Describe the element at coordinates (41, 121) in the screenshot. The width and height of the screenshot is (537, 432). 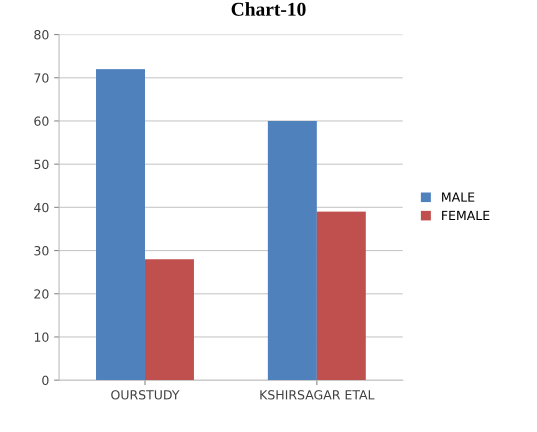
I see `y-tick-label: 60` at that location.